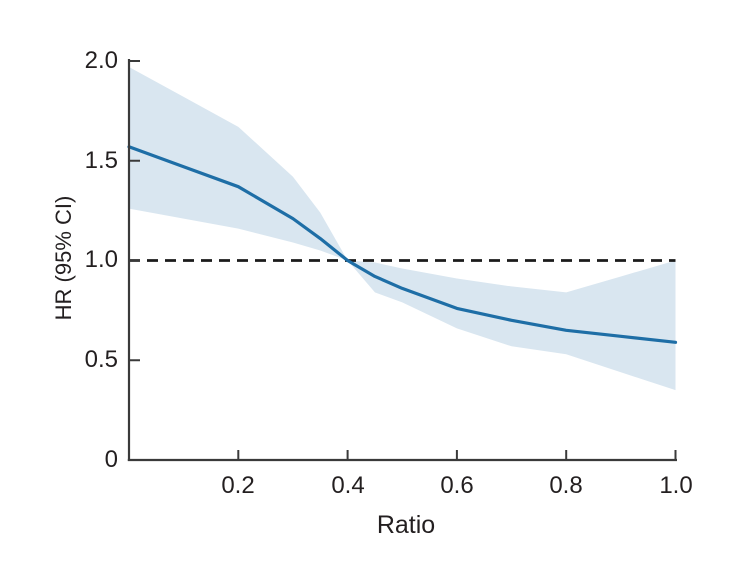  What do you see at coordinates (348, 485) in the screenshot?
I see `x-tick-label-0-4: 0.4` at bounding box center [348, 485].